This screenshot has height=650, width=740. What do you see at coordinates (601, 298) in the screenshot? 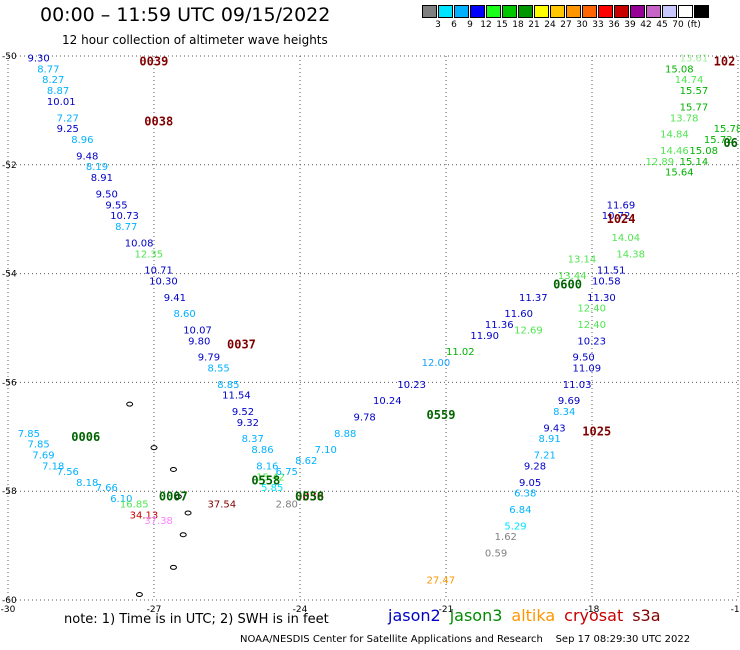
I see `wave-height-label: 11.30` at bounding box center [601, 298].